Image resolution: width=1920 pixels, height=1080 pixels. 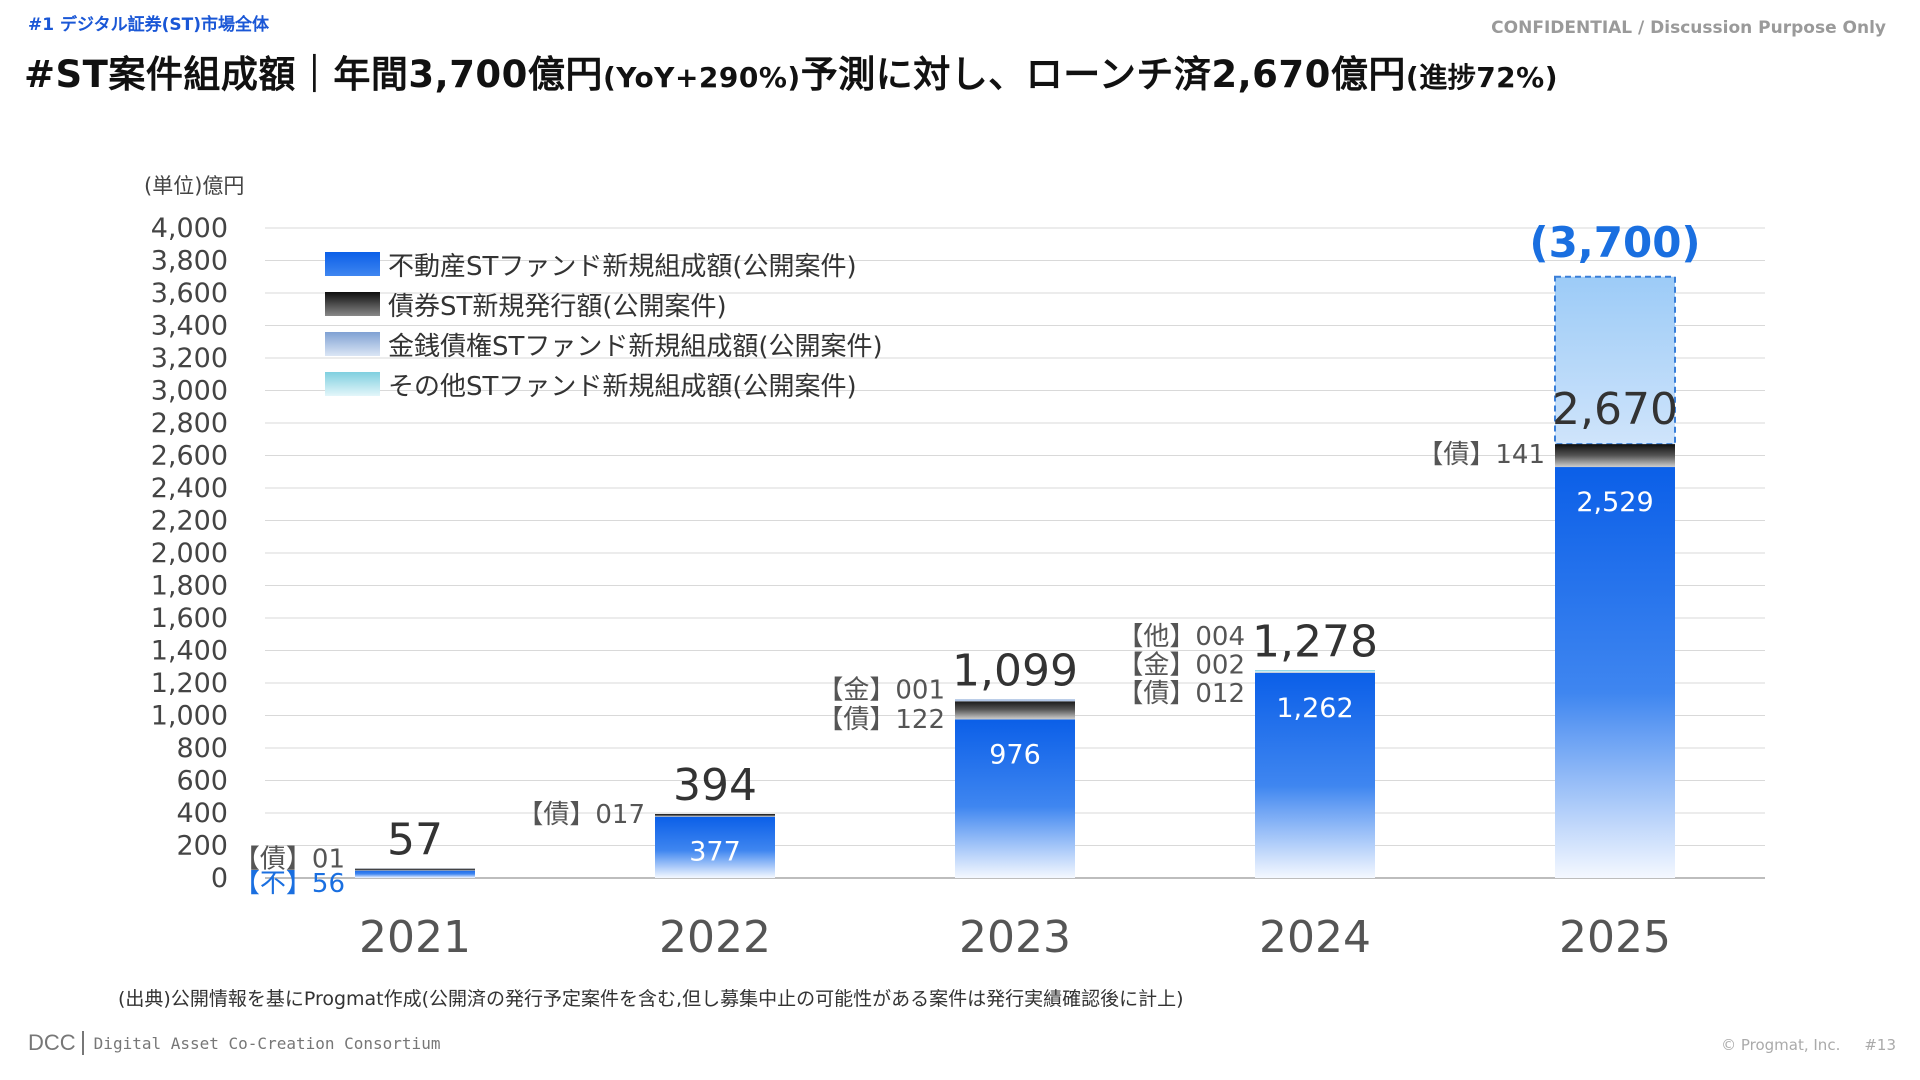 I want to click on title-part-1: #ST案件組成額｜年間3,700億円, so click(x=313, y=74).